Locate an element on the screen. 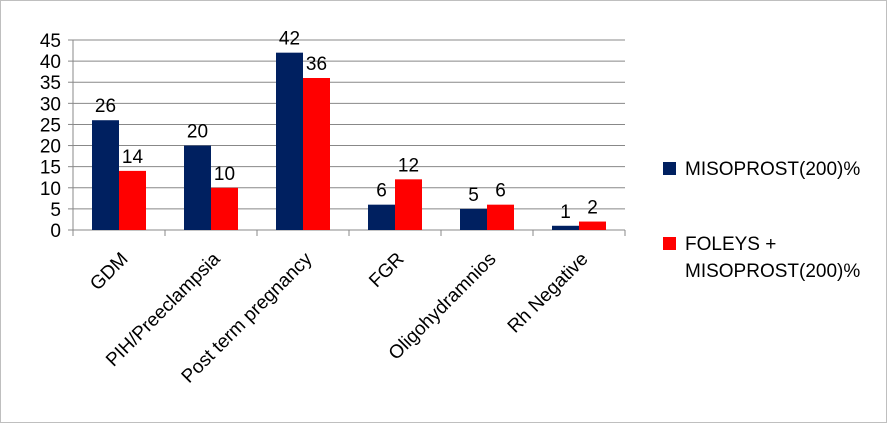  y-tick-label: 45 is located at coordinates (50, 41).